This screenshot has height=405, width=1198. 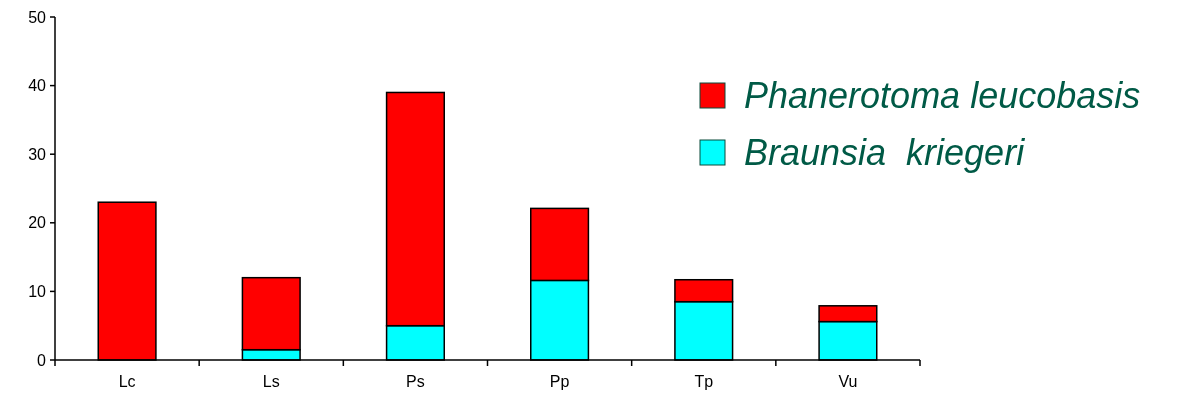 What do you see at coordinates (37, 291) in the screenshot?
I see `y-tick-label: 10` at bounding box center [37, 291].